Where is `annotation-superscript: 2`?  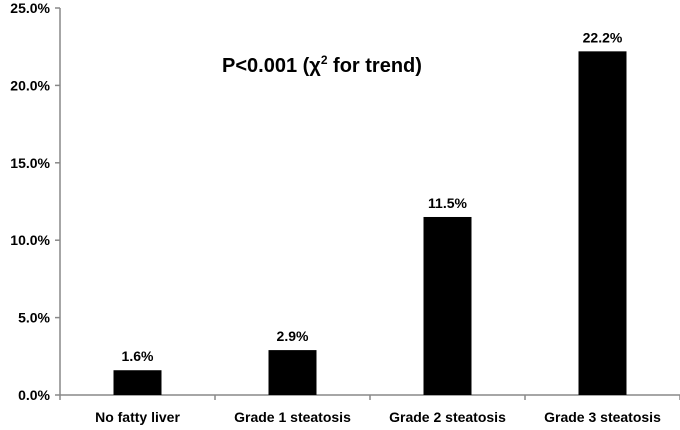 annotation-superscript: 2 is located at coordinates (324, 60).